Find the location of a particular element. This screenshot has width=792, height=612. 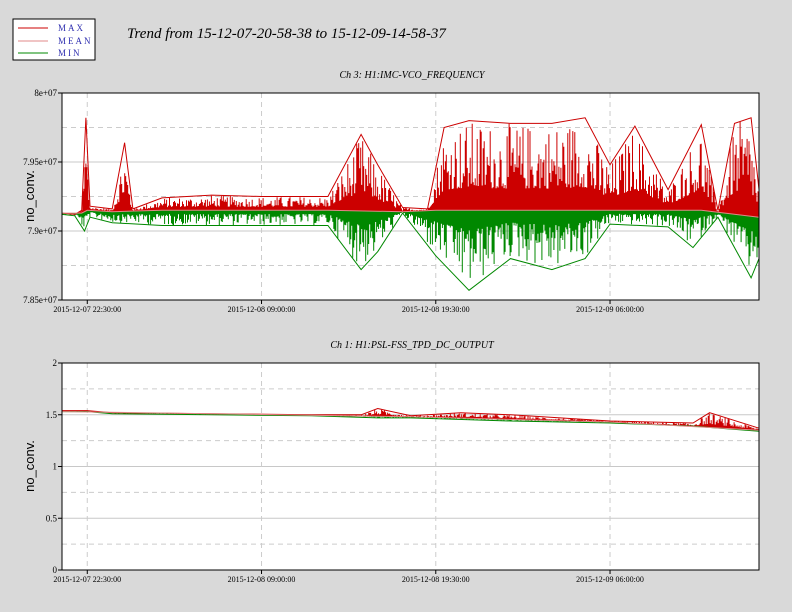

series-min-line is located at coordinates (410, 251).